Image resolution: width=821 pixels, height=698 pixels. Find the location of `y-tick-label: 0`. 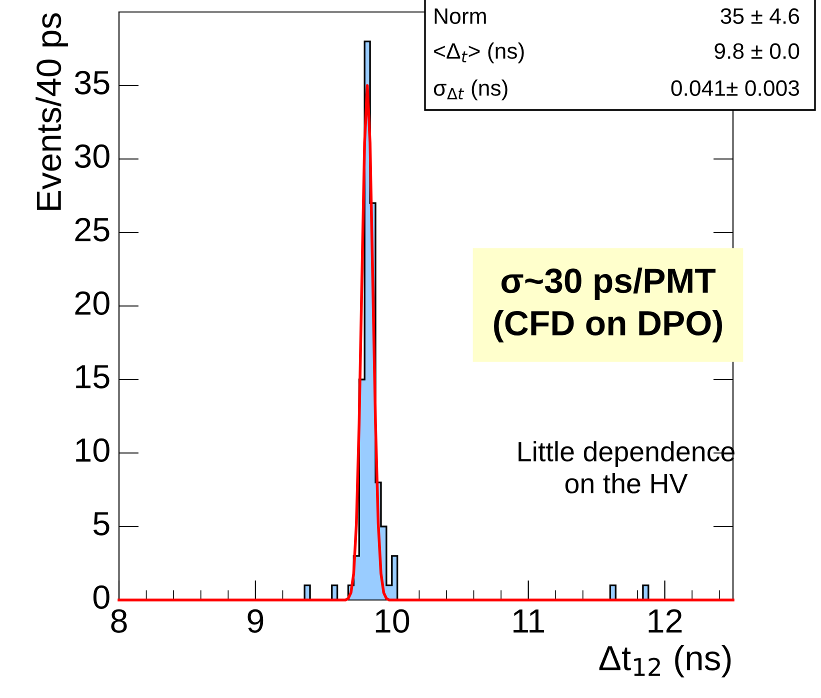

y-tick-label: 0 is located at coordinates (101, 597).